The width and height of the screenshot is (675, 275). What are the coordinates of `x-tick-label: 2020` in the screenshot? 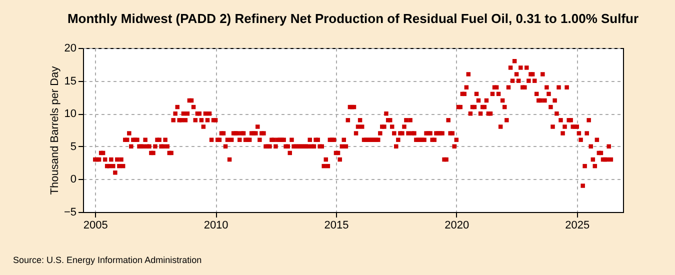 It's located at (457, 226).